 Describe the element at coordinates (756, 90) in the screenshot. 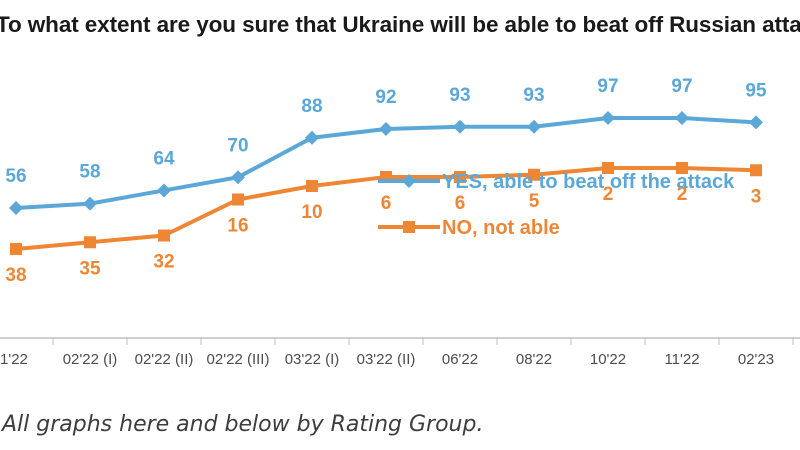

I see `data-label: 95` at that location.